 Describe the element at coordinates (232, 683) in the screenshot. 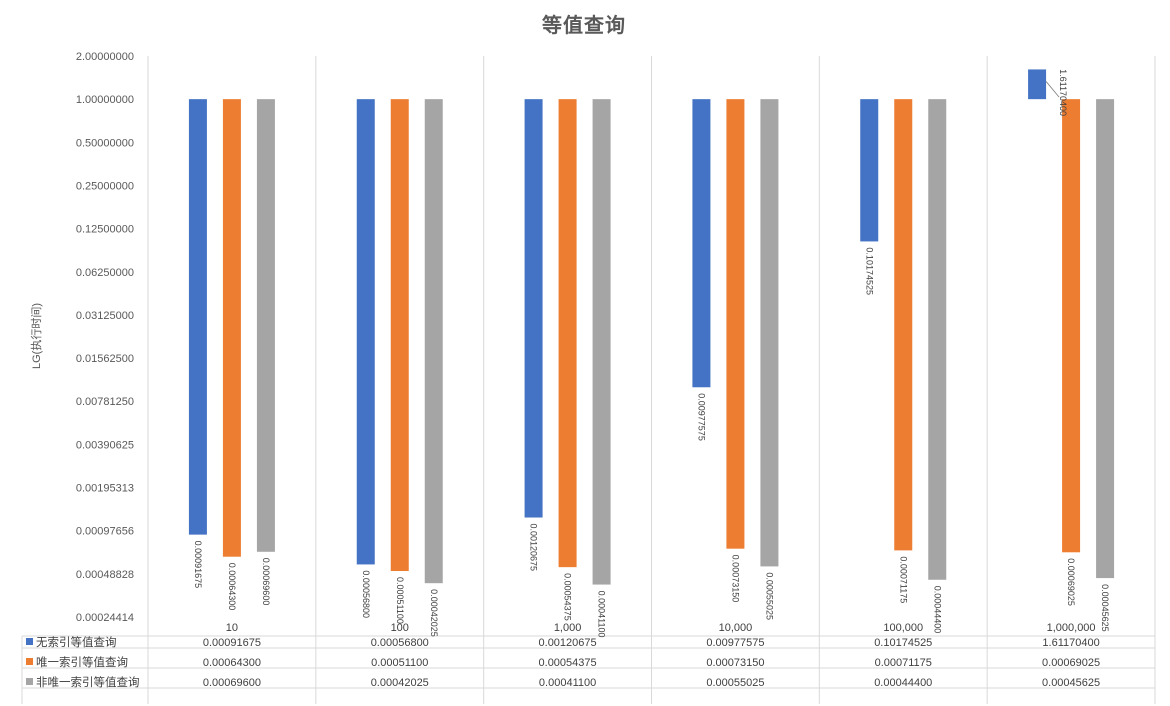

I see `table-cell: 0.00069600` at that location.